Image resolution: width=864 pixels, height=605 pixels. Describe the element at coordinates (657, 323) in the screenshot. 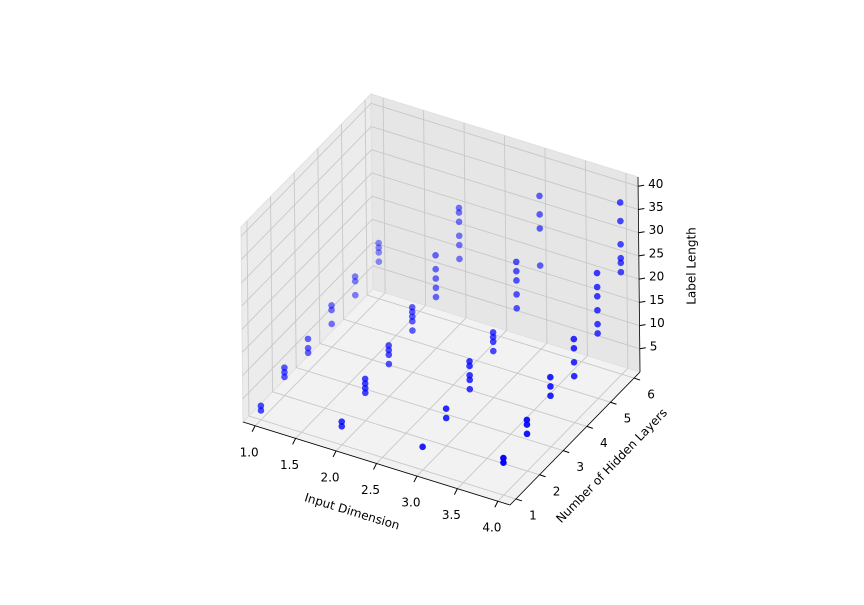

I see `z-tick-label: 10` at that location.